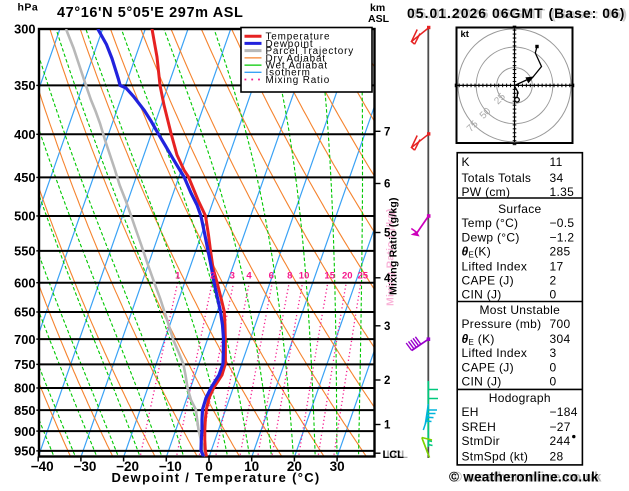 The width and height of the screenshot is (629, 491). What do you see at coordinates (298, 37) in the screenshot?
I see `svg-text: Temperature` at bounding box center [298, 37].